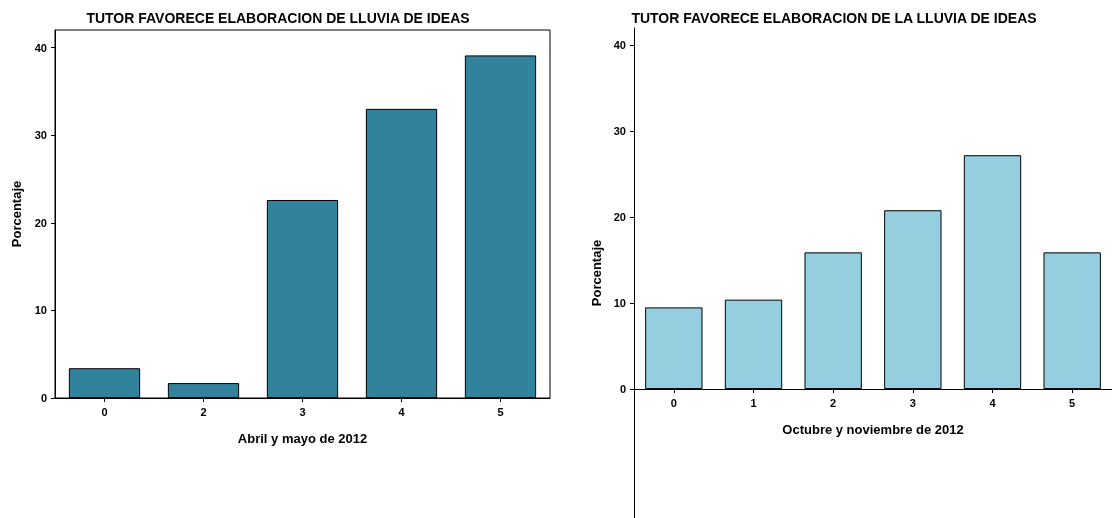  Describe the element at coordinates (753, 402) in the screenshot. I see `x-tick-label: 1` at that location.